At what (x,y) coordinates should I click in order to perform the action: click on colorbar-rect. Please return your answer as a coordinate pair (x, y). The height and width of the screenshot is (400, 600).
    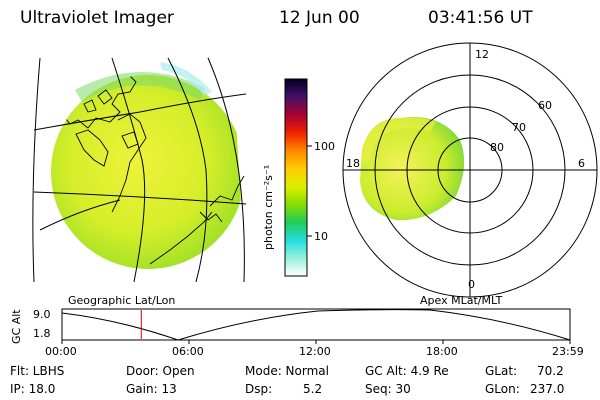
    Looking at the image, I should click on (296, 177).